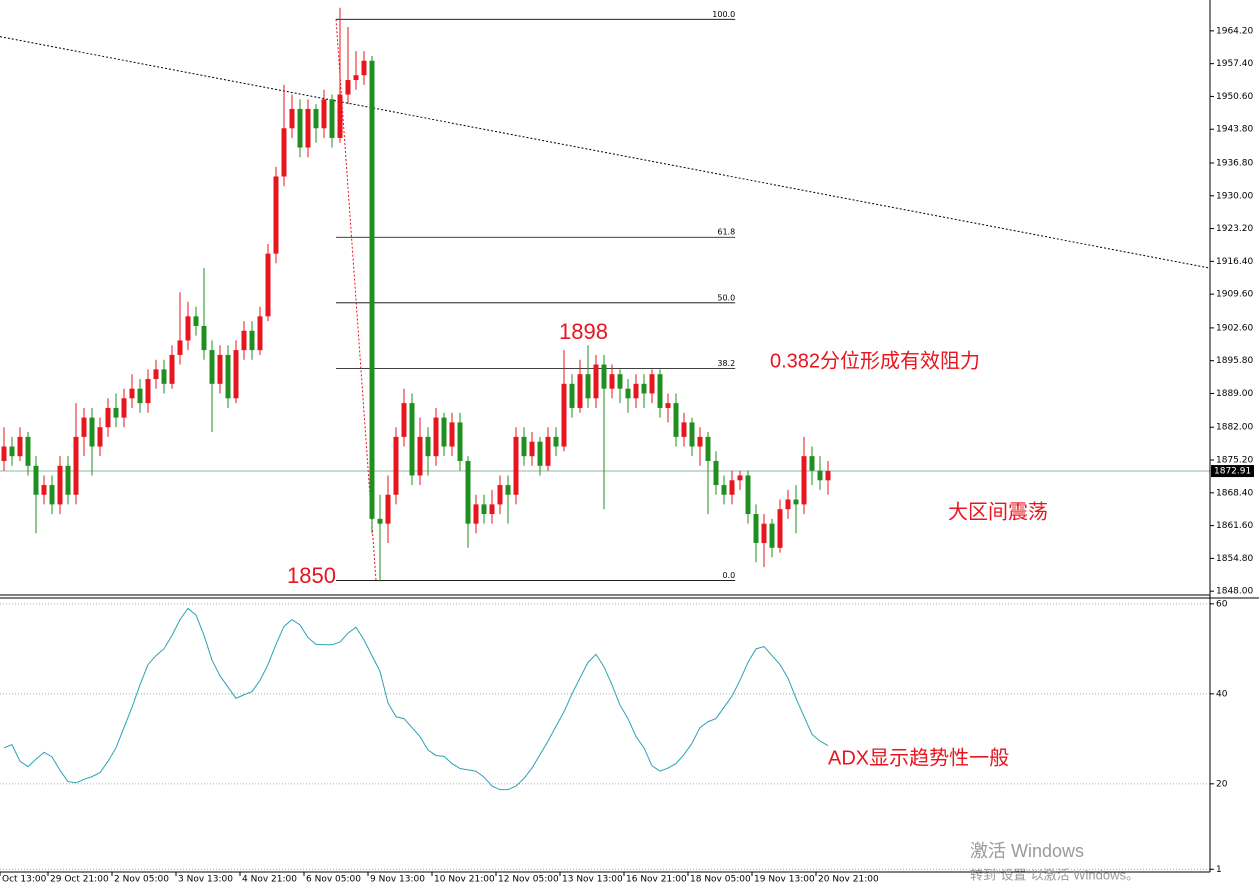 This screenshot has height=886, width=1259. I want to click on annotation: 大区间震荡, so click(998, 511).